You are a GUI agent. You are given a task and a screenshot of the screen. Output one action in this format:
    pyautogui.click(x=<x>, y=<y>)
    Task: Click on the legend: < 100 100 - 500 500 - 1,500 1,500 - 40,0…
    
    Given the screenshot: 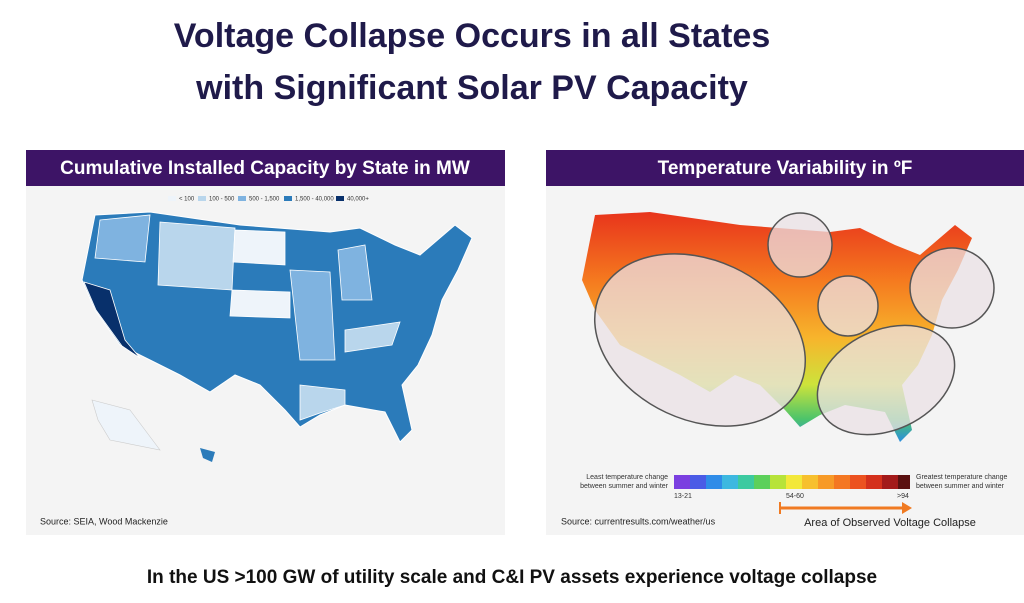 What is the action you would take?
    pyautogui.click(x=268, y=199)
    